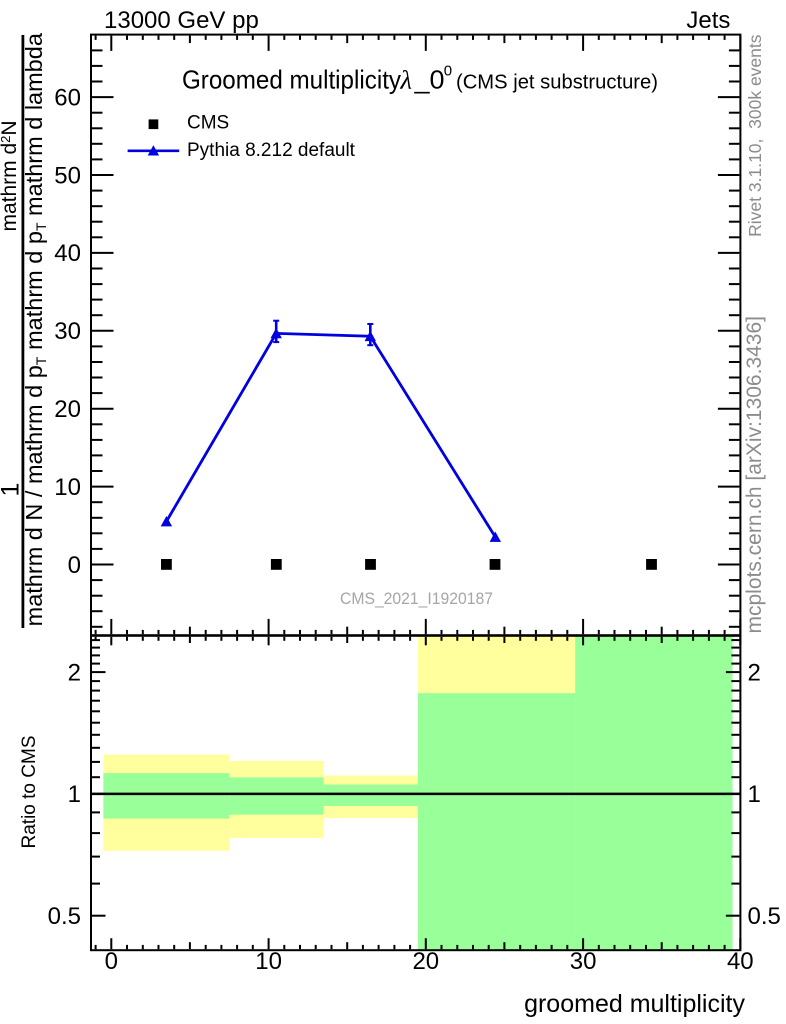 This screenshot has width=786, height=1024. Describe the element at coordinates (634, 1004) in the screenshot. I see `svg-text: groomed multiplicity` at that location.